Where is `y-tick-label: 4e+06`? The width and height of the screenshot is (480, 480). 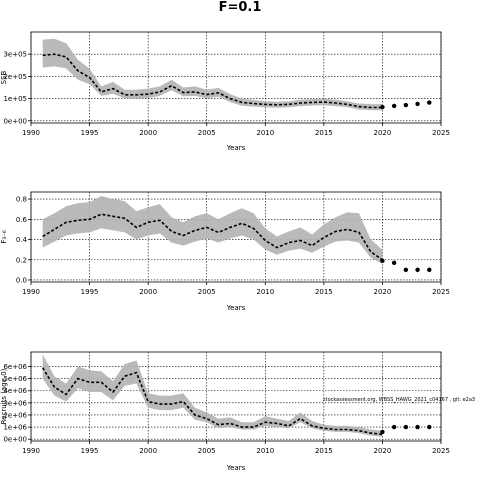 y-tick-label: 4e+06 is located at coordinates (15, 391).